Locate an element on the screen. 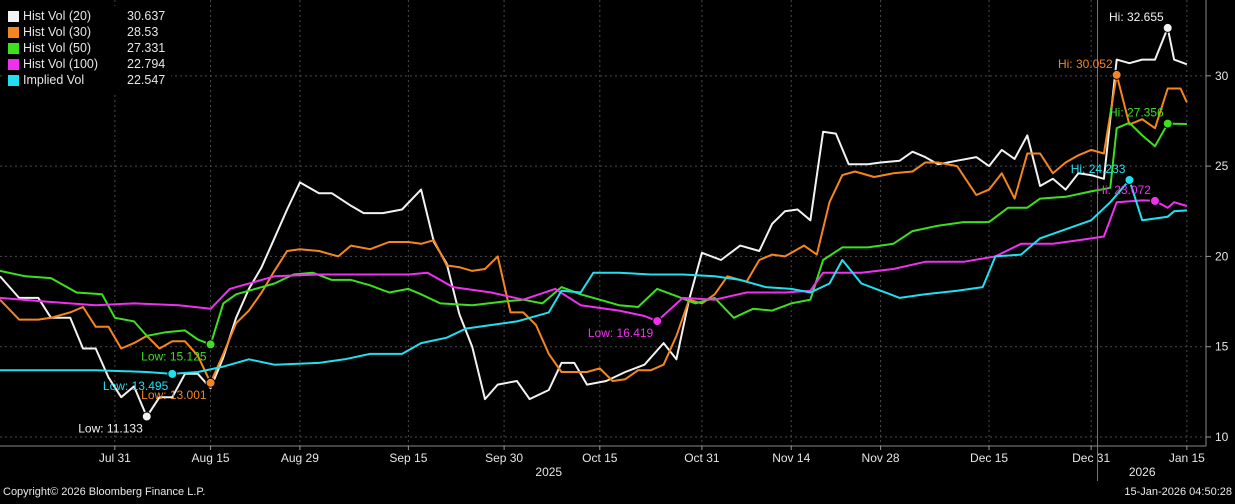 This screenshot has width=1235, height=504. year-label: 2025 is located at coordinates (548, 472).